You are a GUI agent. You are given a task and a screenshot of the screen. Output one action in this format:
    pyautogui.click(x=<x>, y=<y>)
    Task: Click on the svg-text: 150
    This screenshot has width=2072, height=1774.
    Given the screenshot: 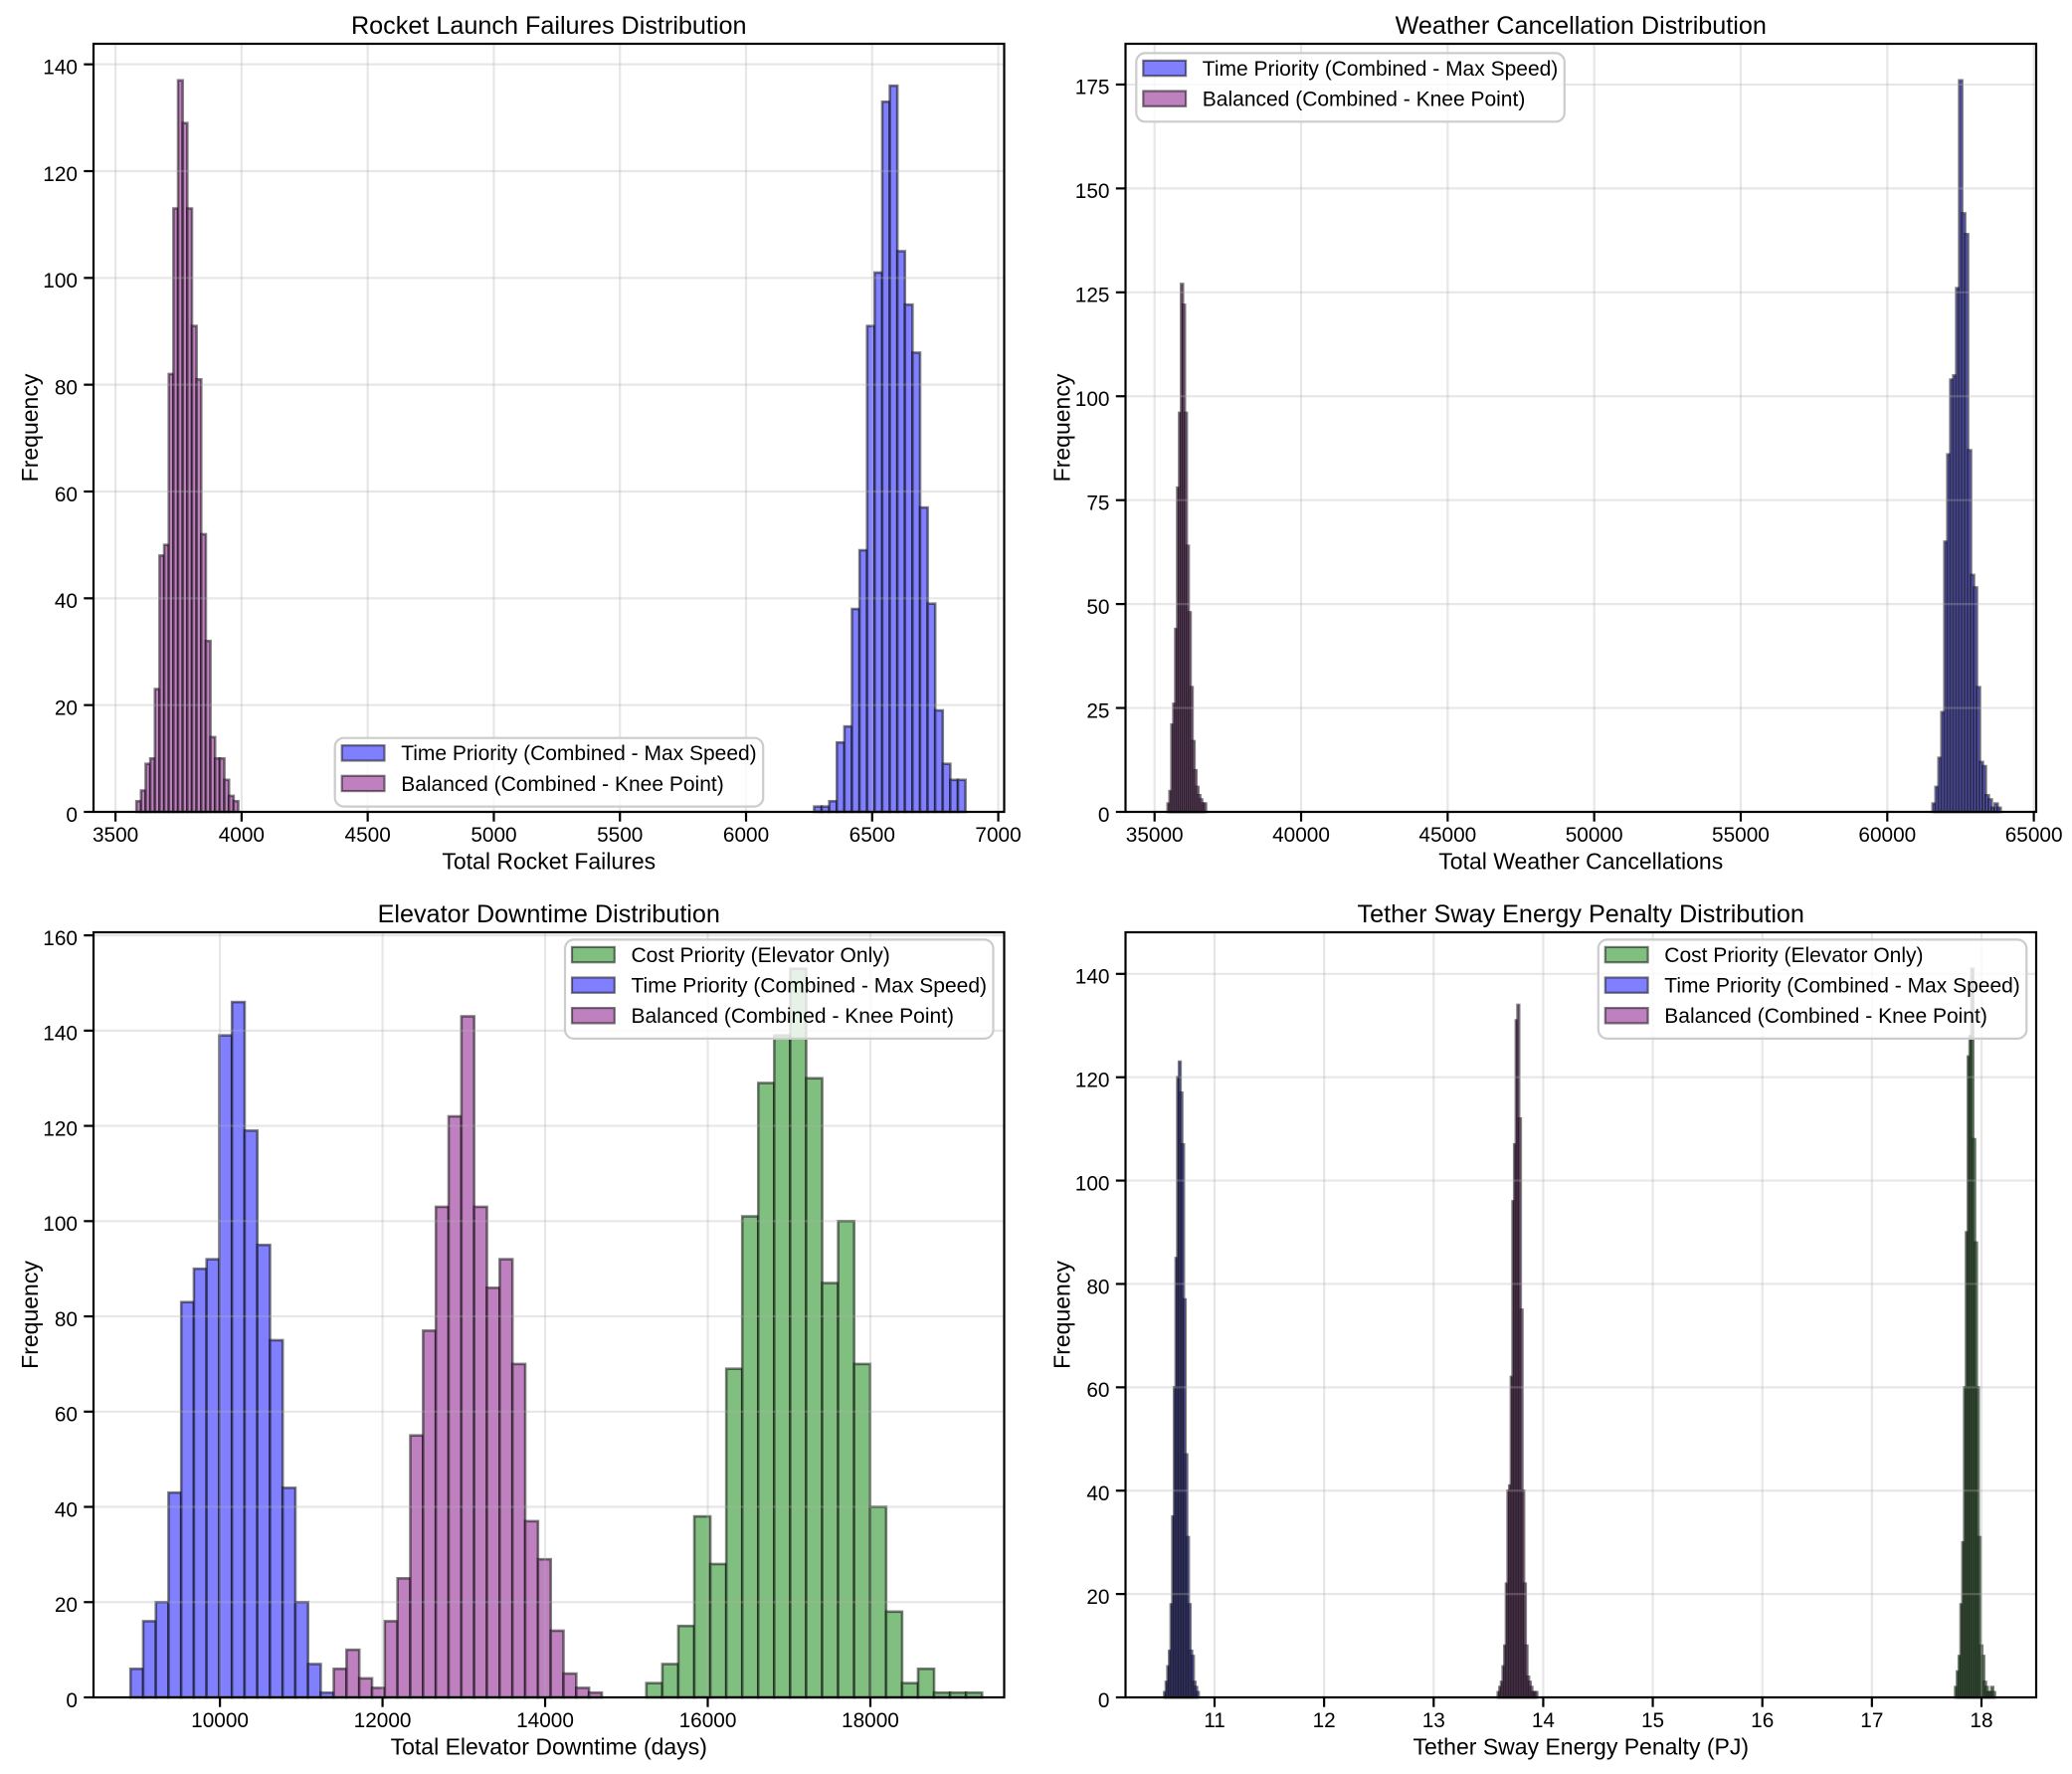 What is the action you would take?
    pyautogui.click(x=1092, y=191)
    